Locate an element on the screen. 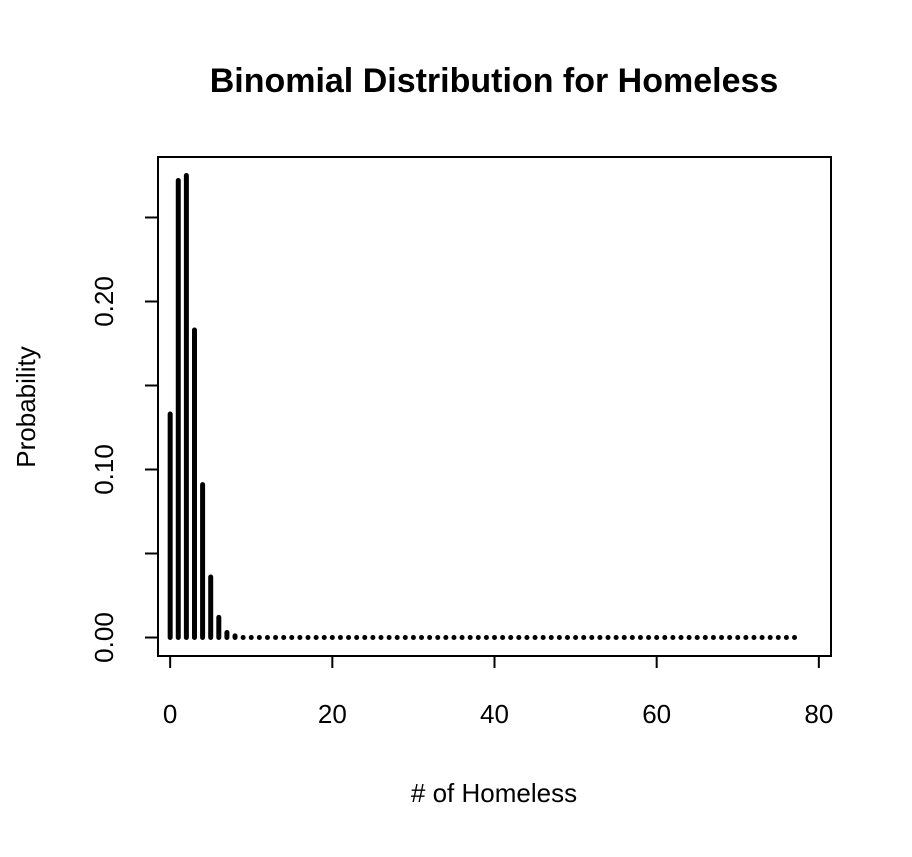 This screenshot has height=857, width=912. y-axis: 0.00 0.10 0.20 is located at coordinates (124, 439).